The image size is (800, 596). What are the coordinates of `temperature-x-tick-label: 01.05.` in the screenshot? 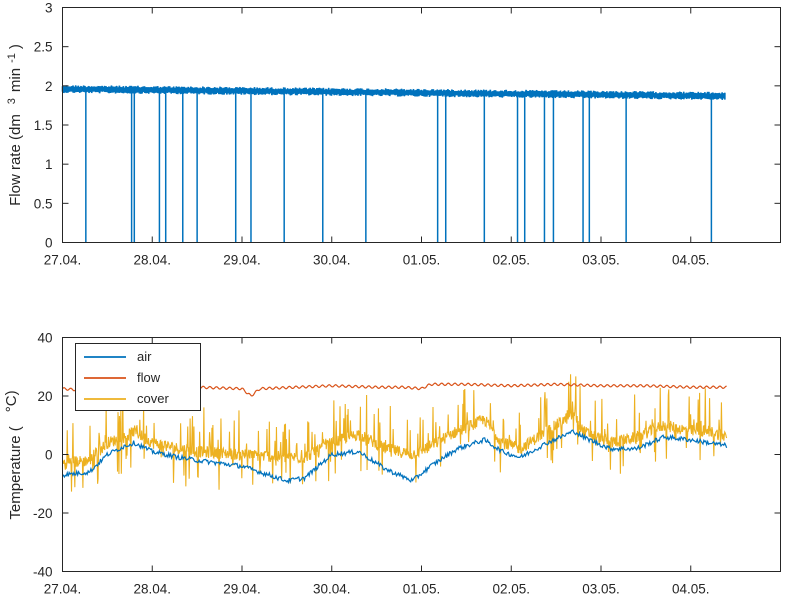 It's located at (422, 589).